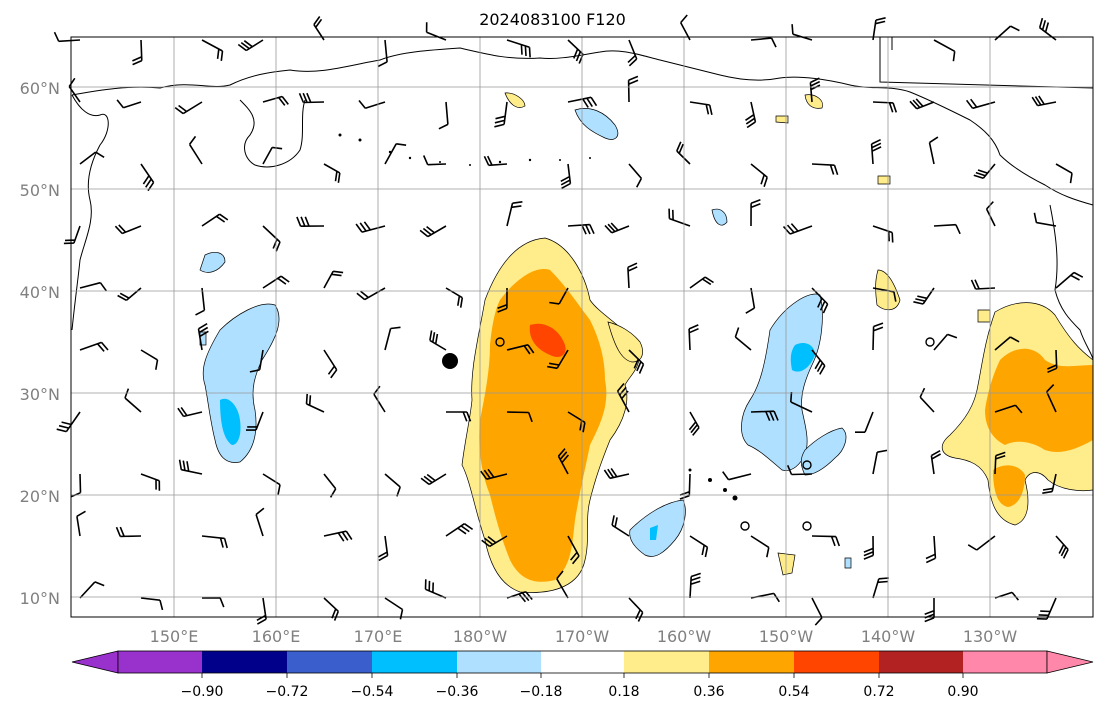 The image size is (1105, 712). I want to click on colorbar-tick-label: 0.18, so click(623, 692).